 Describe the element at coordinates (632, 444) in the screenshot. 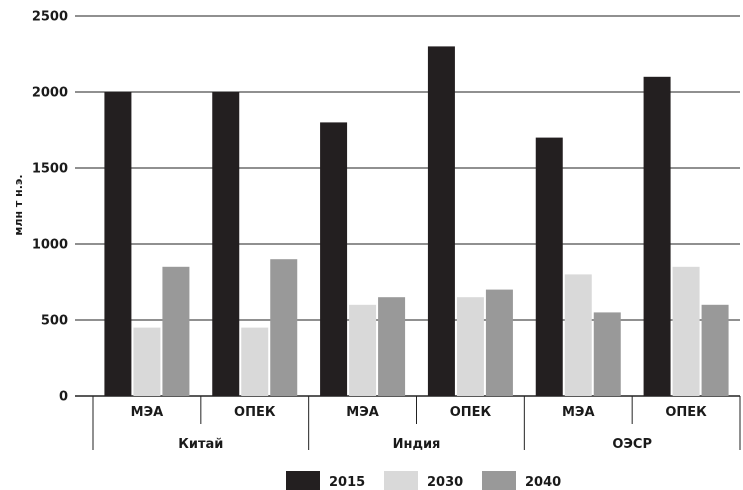

I see `group-label: ОЭСР` at that location.